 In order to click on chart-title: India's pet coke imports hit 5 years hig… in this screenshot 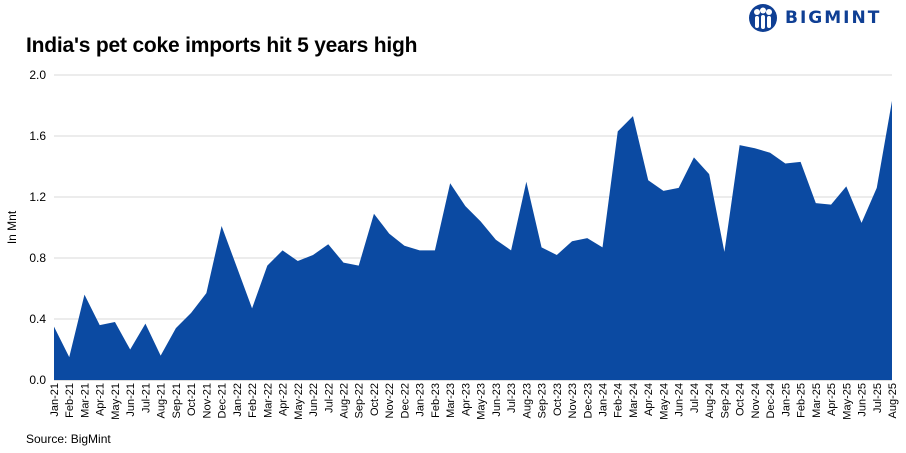, I will do `click(222, 45)`.